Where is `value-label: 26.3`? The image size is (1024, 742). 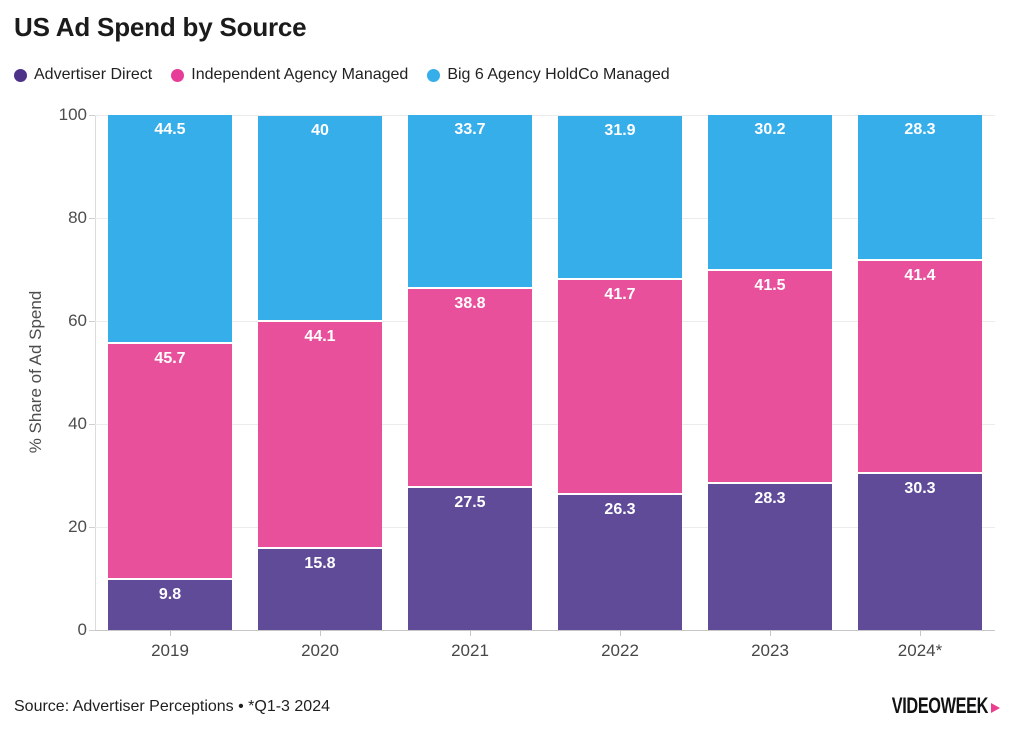 value-label: 26.3 is located at coordinates (620, 509).